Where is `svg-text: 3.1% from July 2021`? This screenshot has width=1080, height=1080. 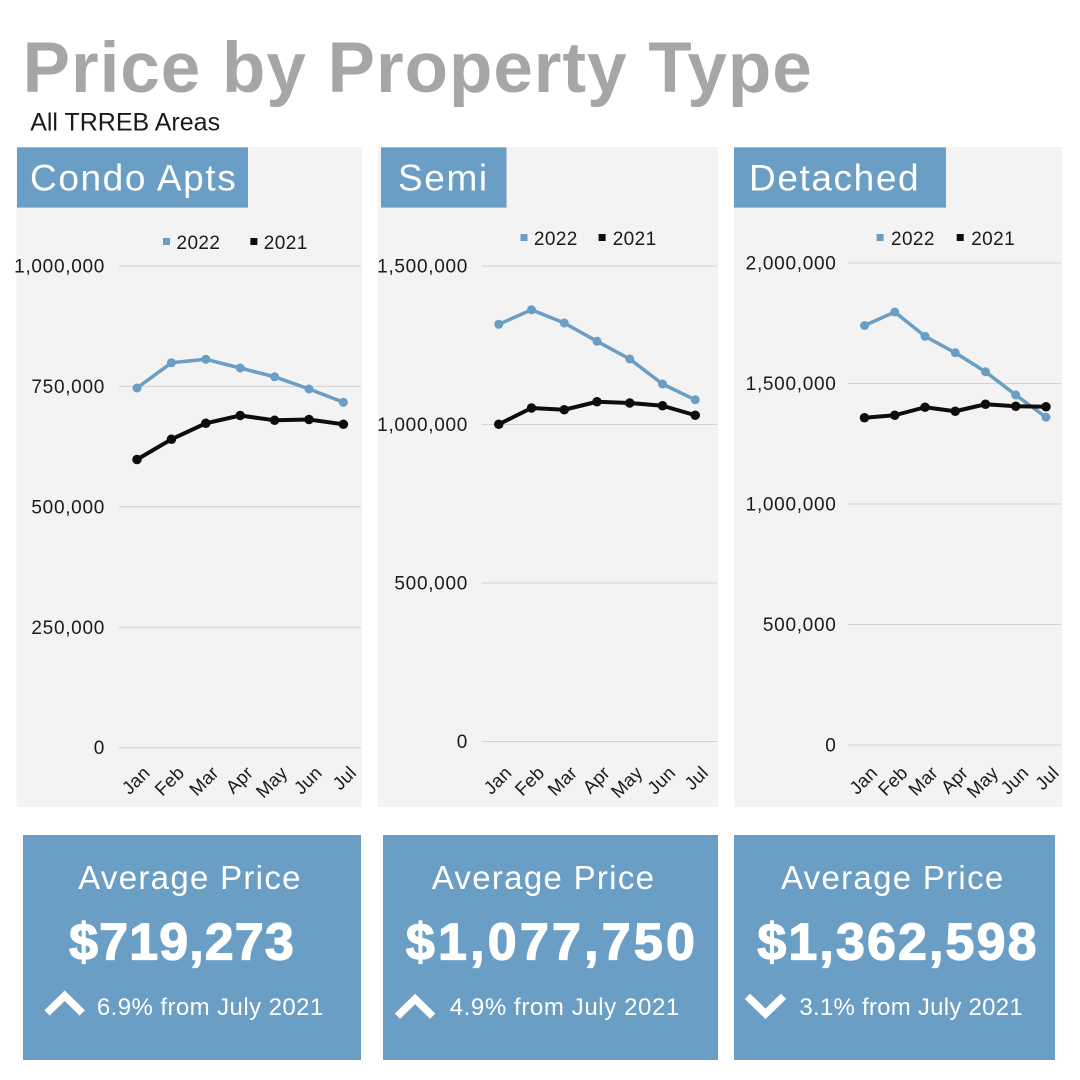
svg-text: 3.1% from July 2021 is located at coordinates (911, 1007).